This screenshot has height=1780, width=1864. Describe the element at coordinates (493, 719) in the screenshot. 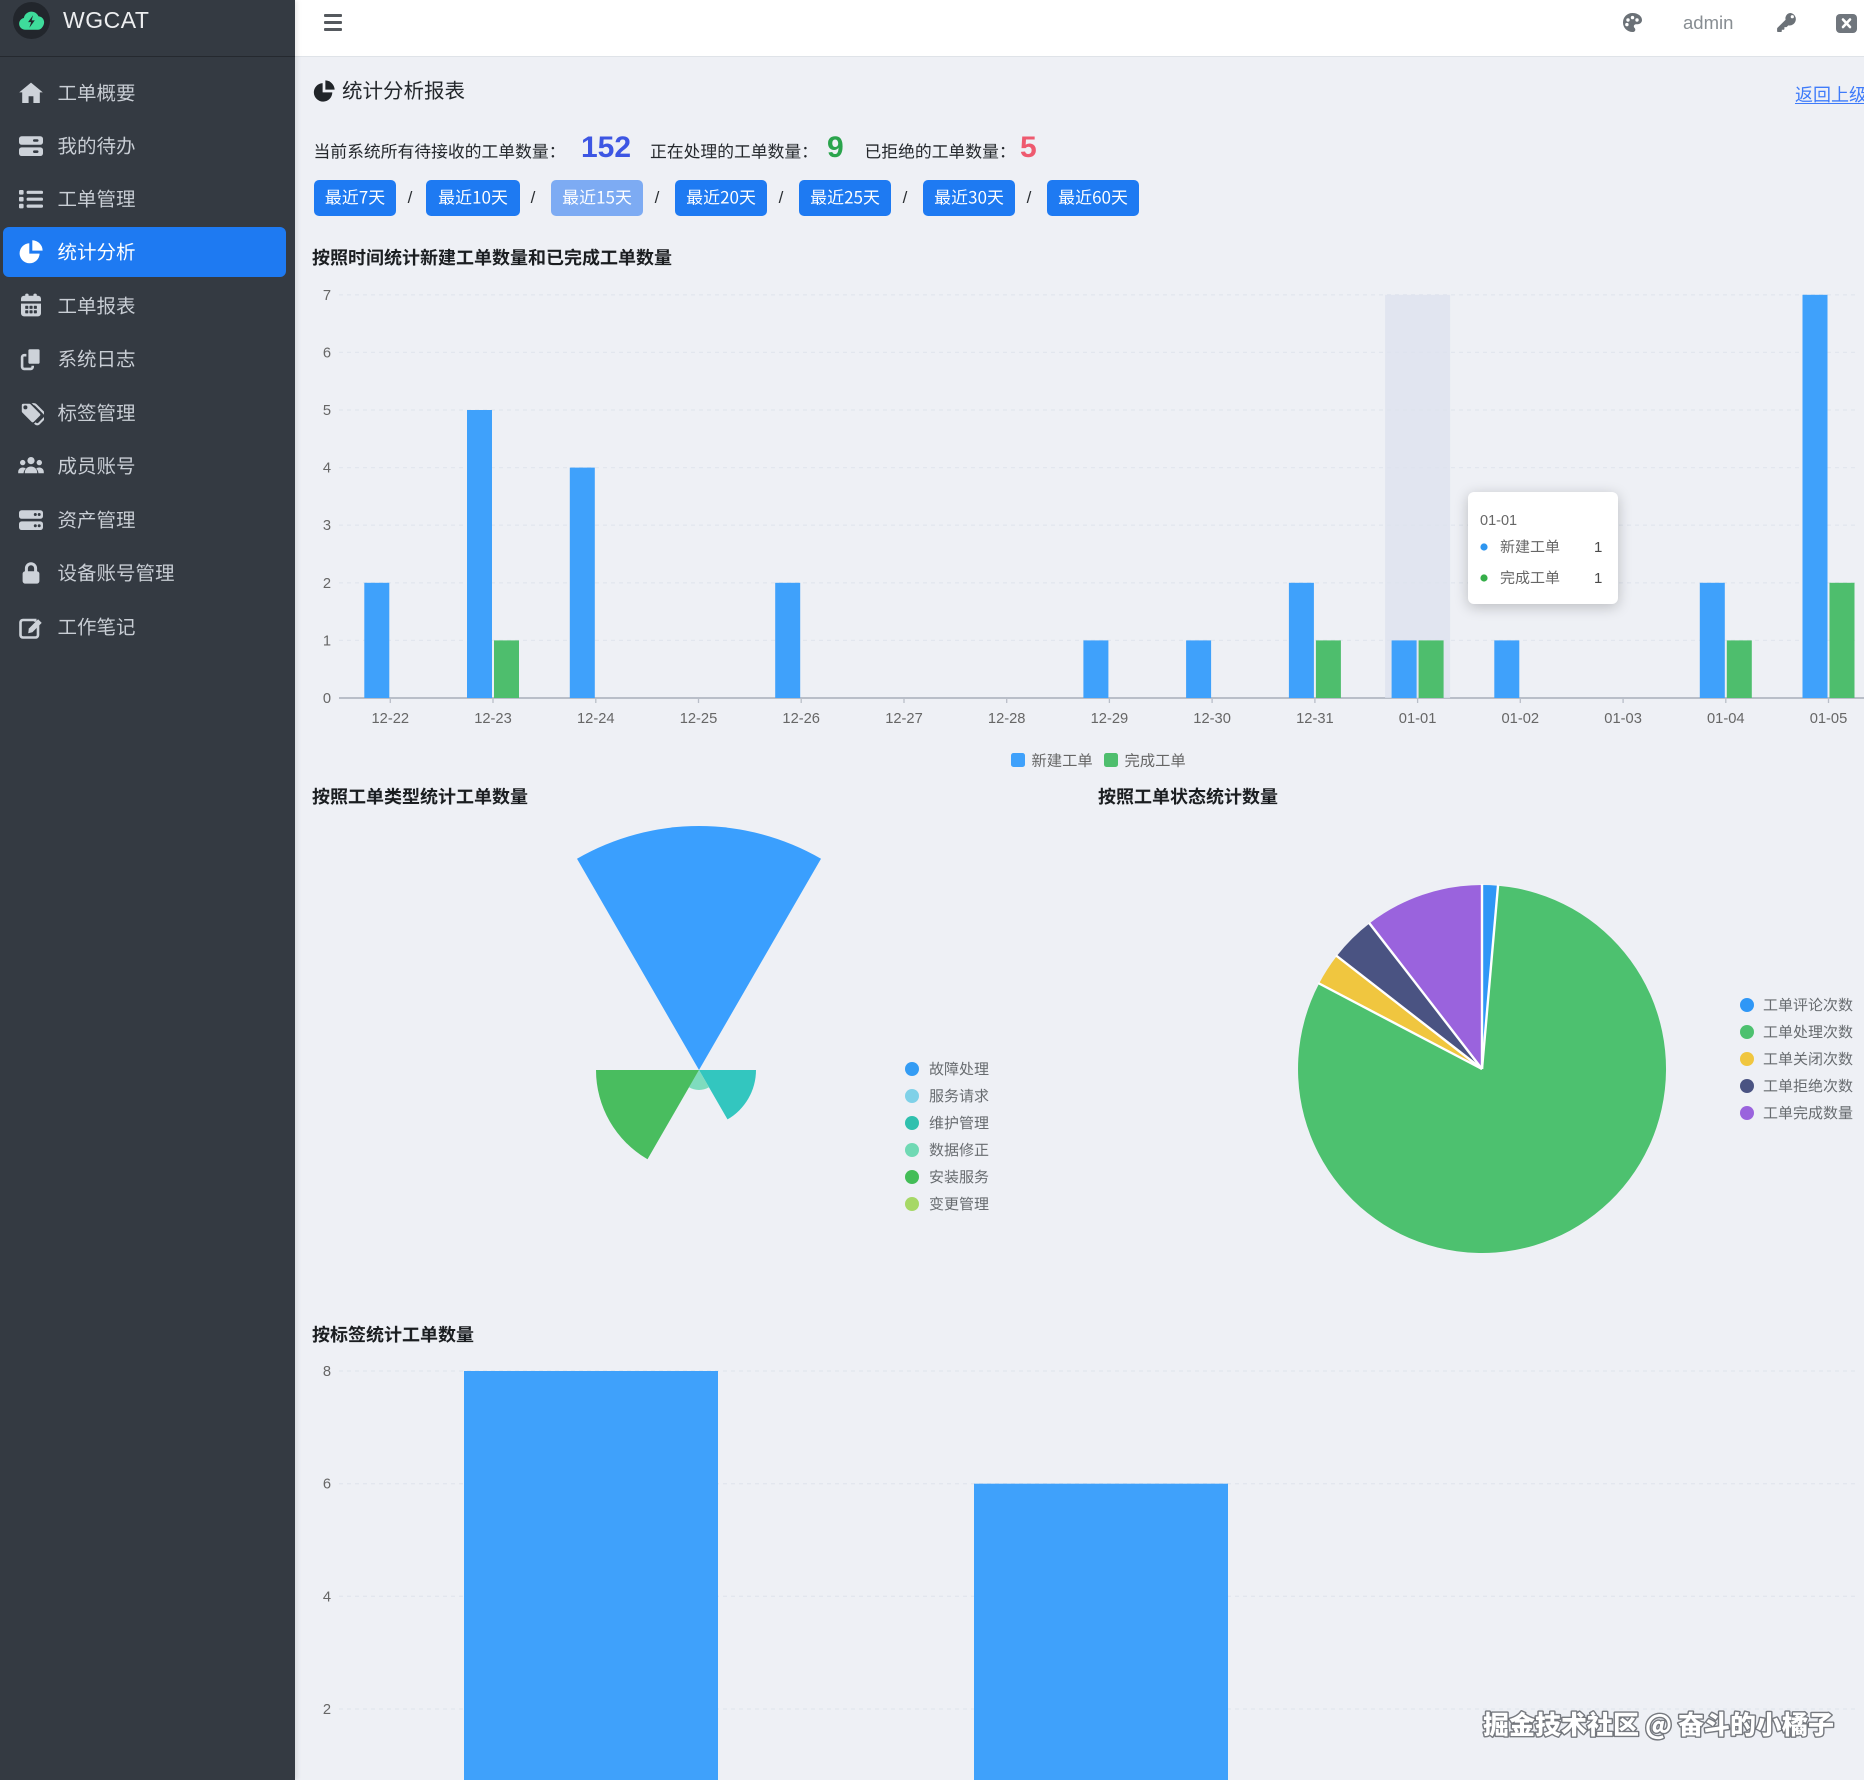

I see `svg-text: 12-23` at that location.